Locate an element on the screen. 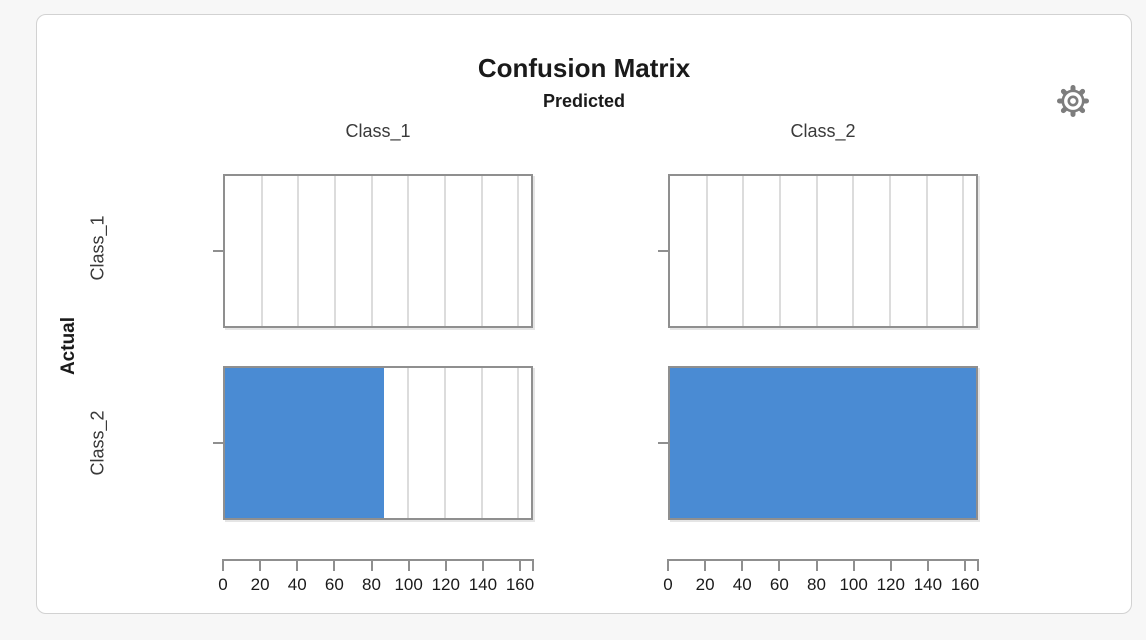 This screenshot has height=640, width=1146. panel-actual-class2-pred-class2 is located at coordinates (823, 443).